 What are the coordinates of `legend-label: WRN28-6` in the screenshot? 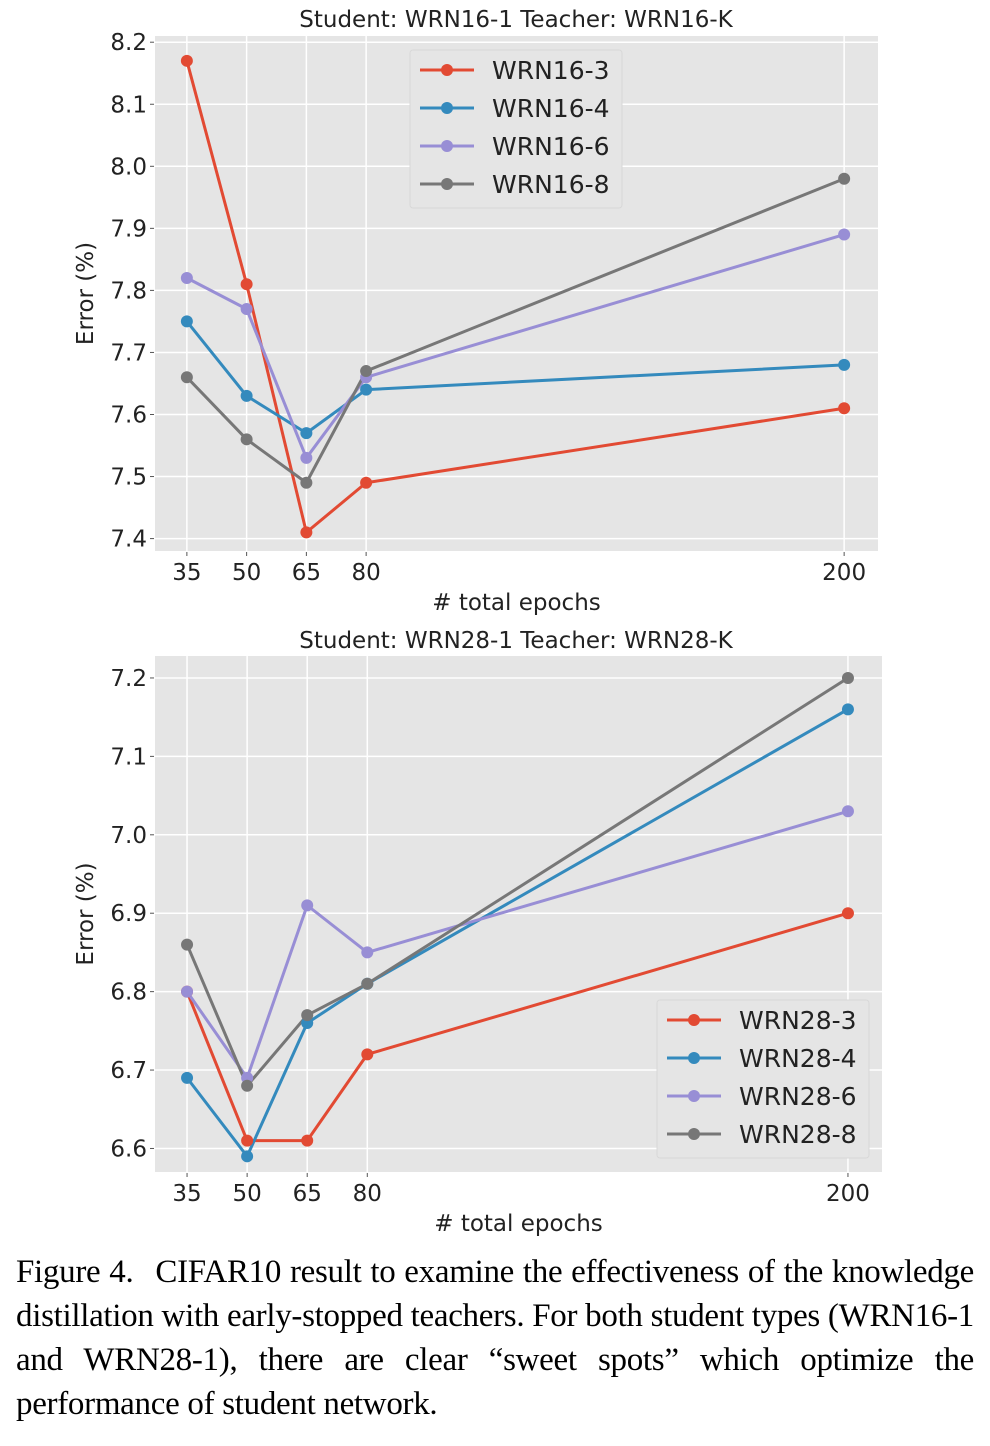 It's located at (798, 1096).